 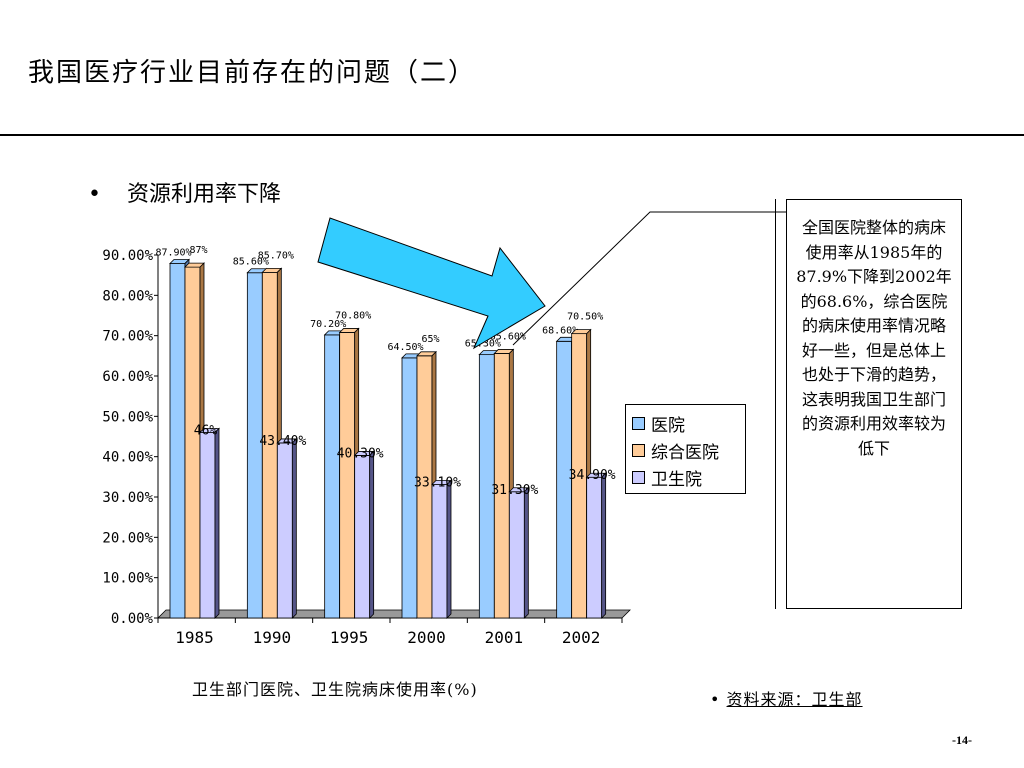 I want to click on x-tick-label: 1995, so click(x=349, y=637).